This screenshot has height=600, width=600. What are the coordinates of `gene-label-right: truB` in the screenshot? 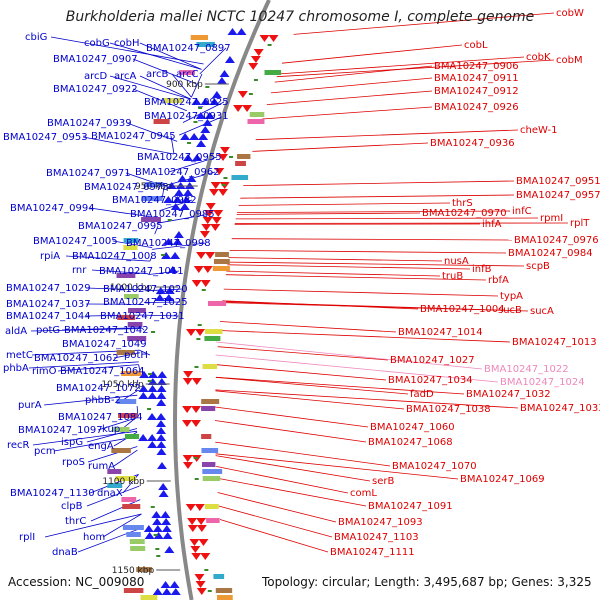 It's located at (452, 276).